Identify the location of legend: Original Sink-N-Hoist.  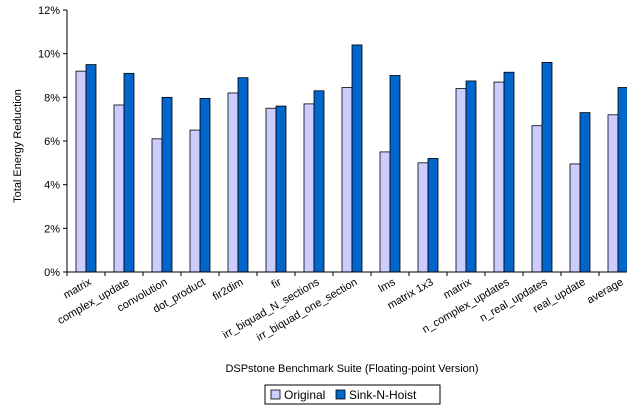
(352, 394).